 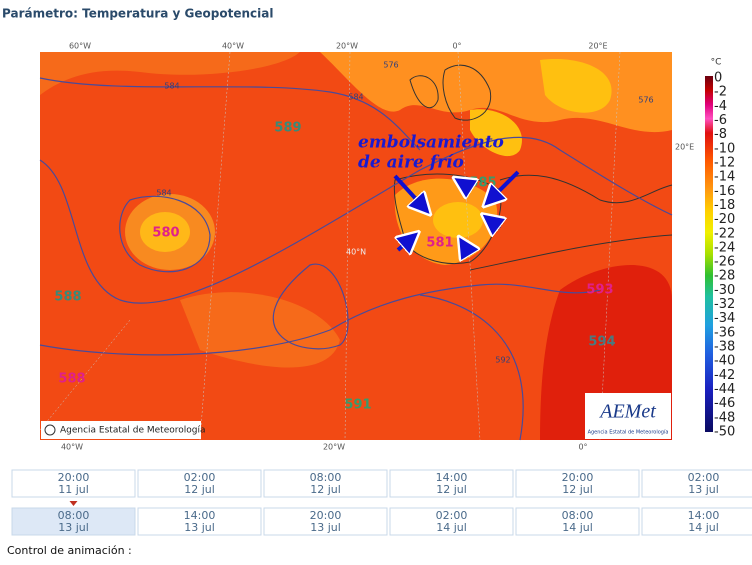 What do you see at coordinates (724, 191) in the screenshot?
I see `colorbar-tick-label: -16` at bounding box center [724, 191].